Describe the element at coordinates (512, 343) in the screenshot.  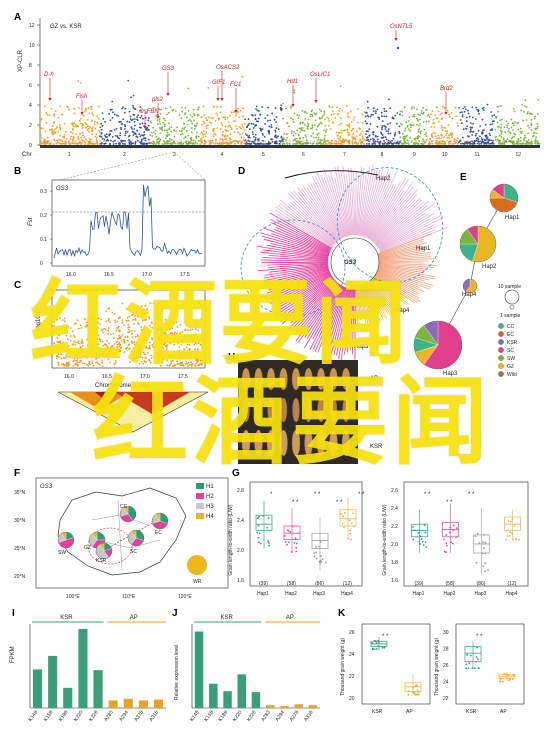
I see `legend-label: KSR` at that location.